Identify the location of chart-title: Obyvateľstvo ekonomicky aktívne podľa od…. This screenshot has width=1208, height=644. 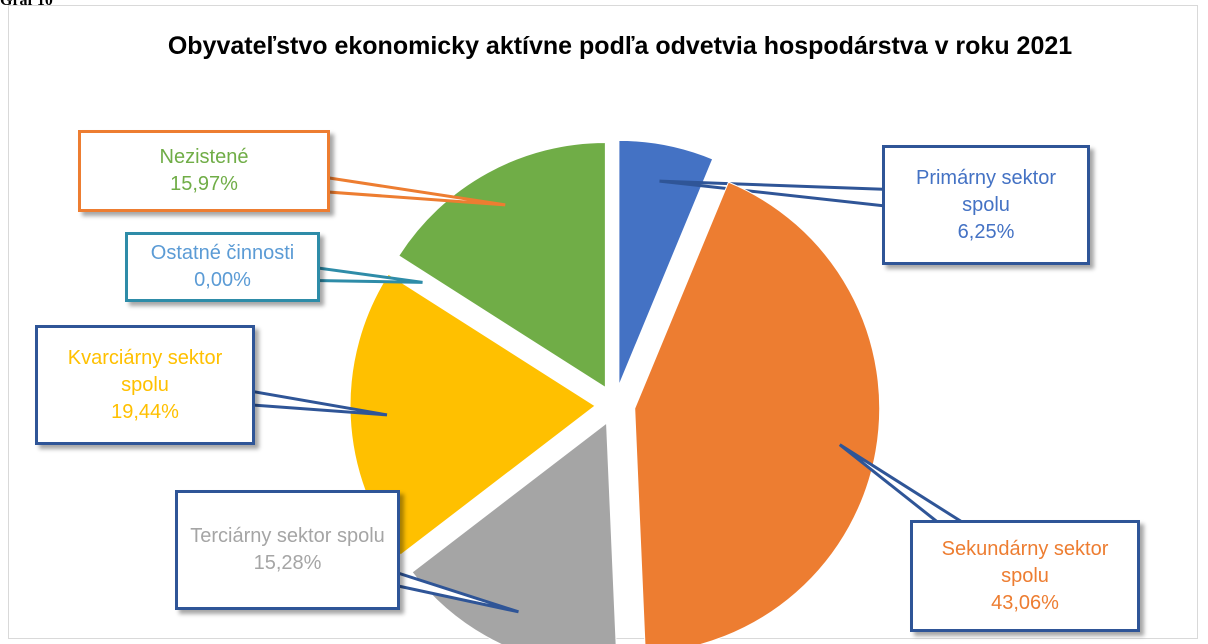
(620, 46).